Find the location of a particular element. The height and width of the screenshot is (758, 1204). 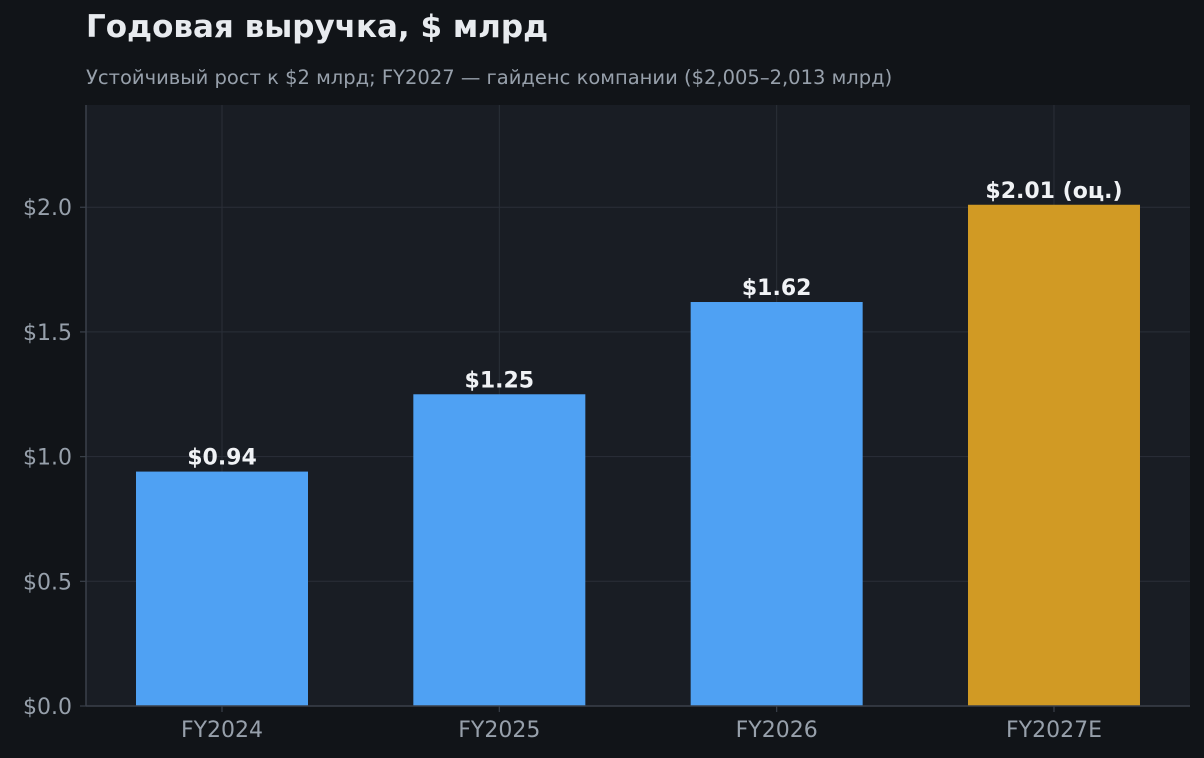

x-tick-label: FY2027E is located at coordinates (1054, 730).